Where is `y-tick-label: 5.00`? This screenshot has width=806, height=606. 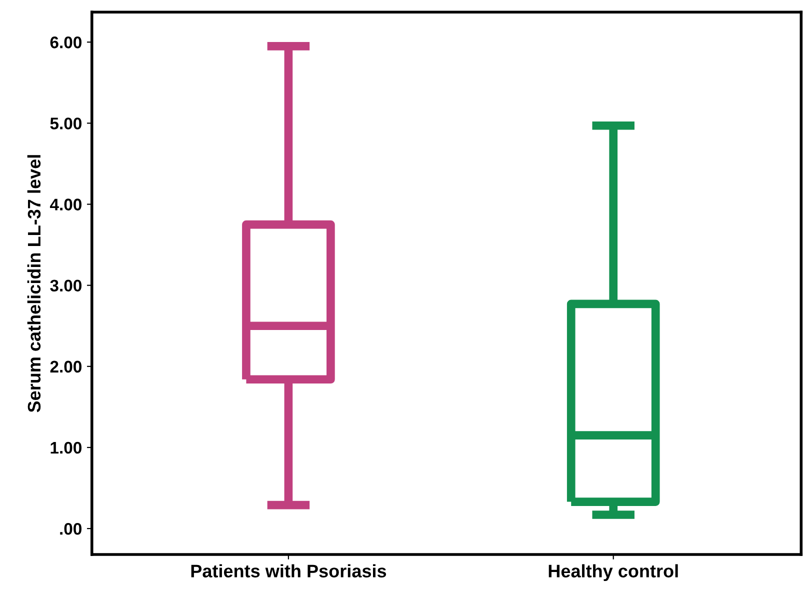
y-tick-label: 5.00 is located at coordinates (66, 124).